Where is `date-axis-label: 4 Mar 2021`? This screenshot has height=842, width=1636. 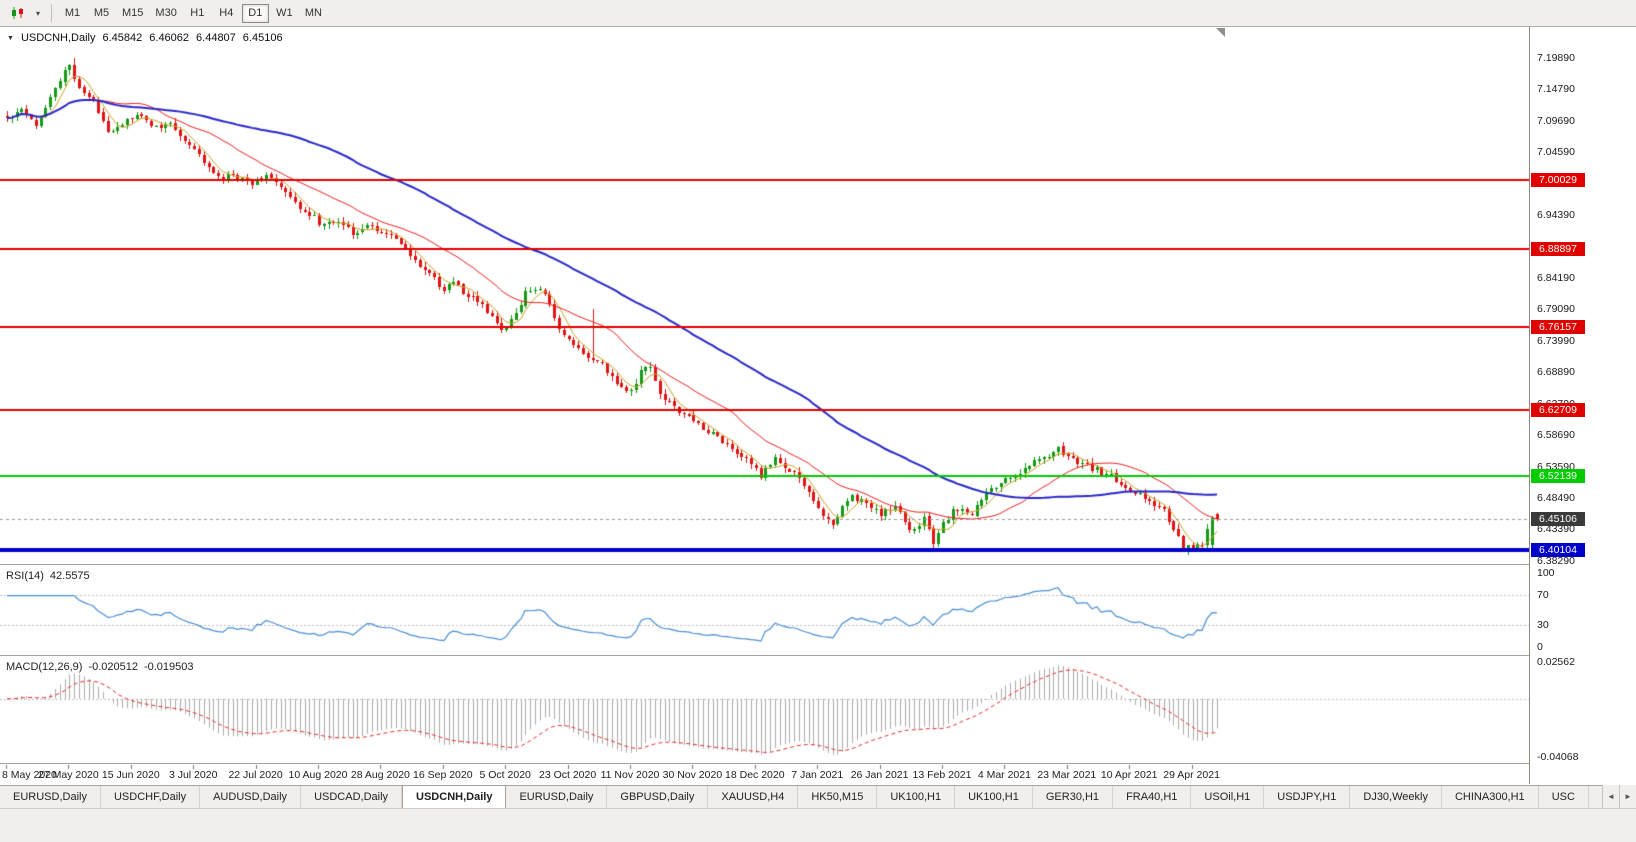
date-axis-label: 4 Mar 2021 is located at coordinates (1004, 775).